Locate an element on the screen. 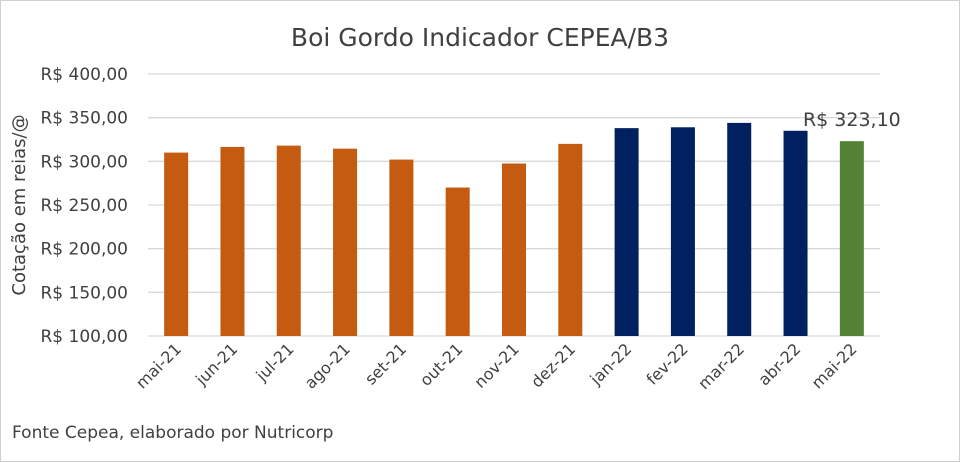 This screenshot has width=960, height=462. x-tick-label: dez-21 is located at coordinates (553, 365).